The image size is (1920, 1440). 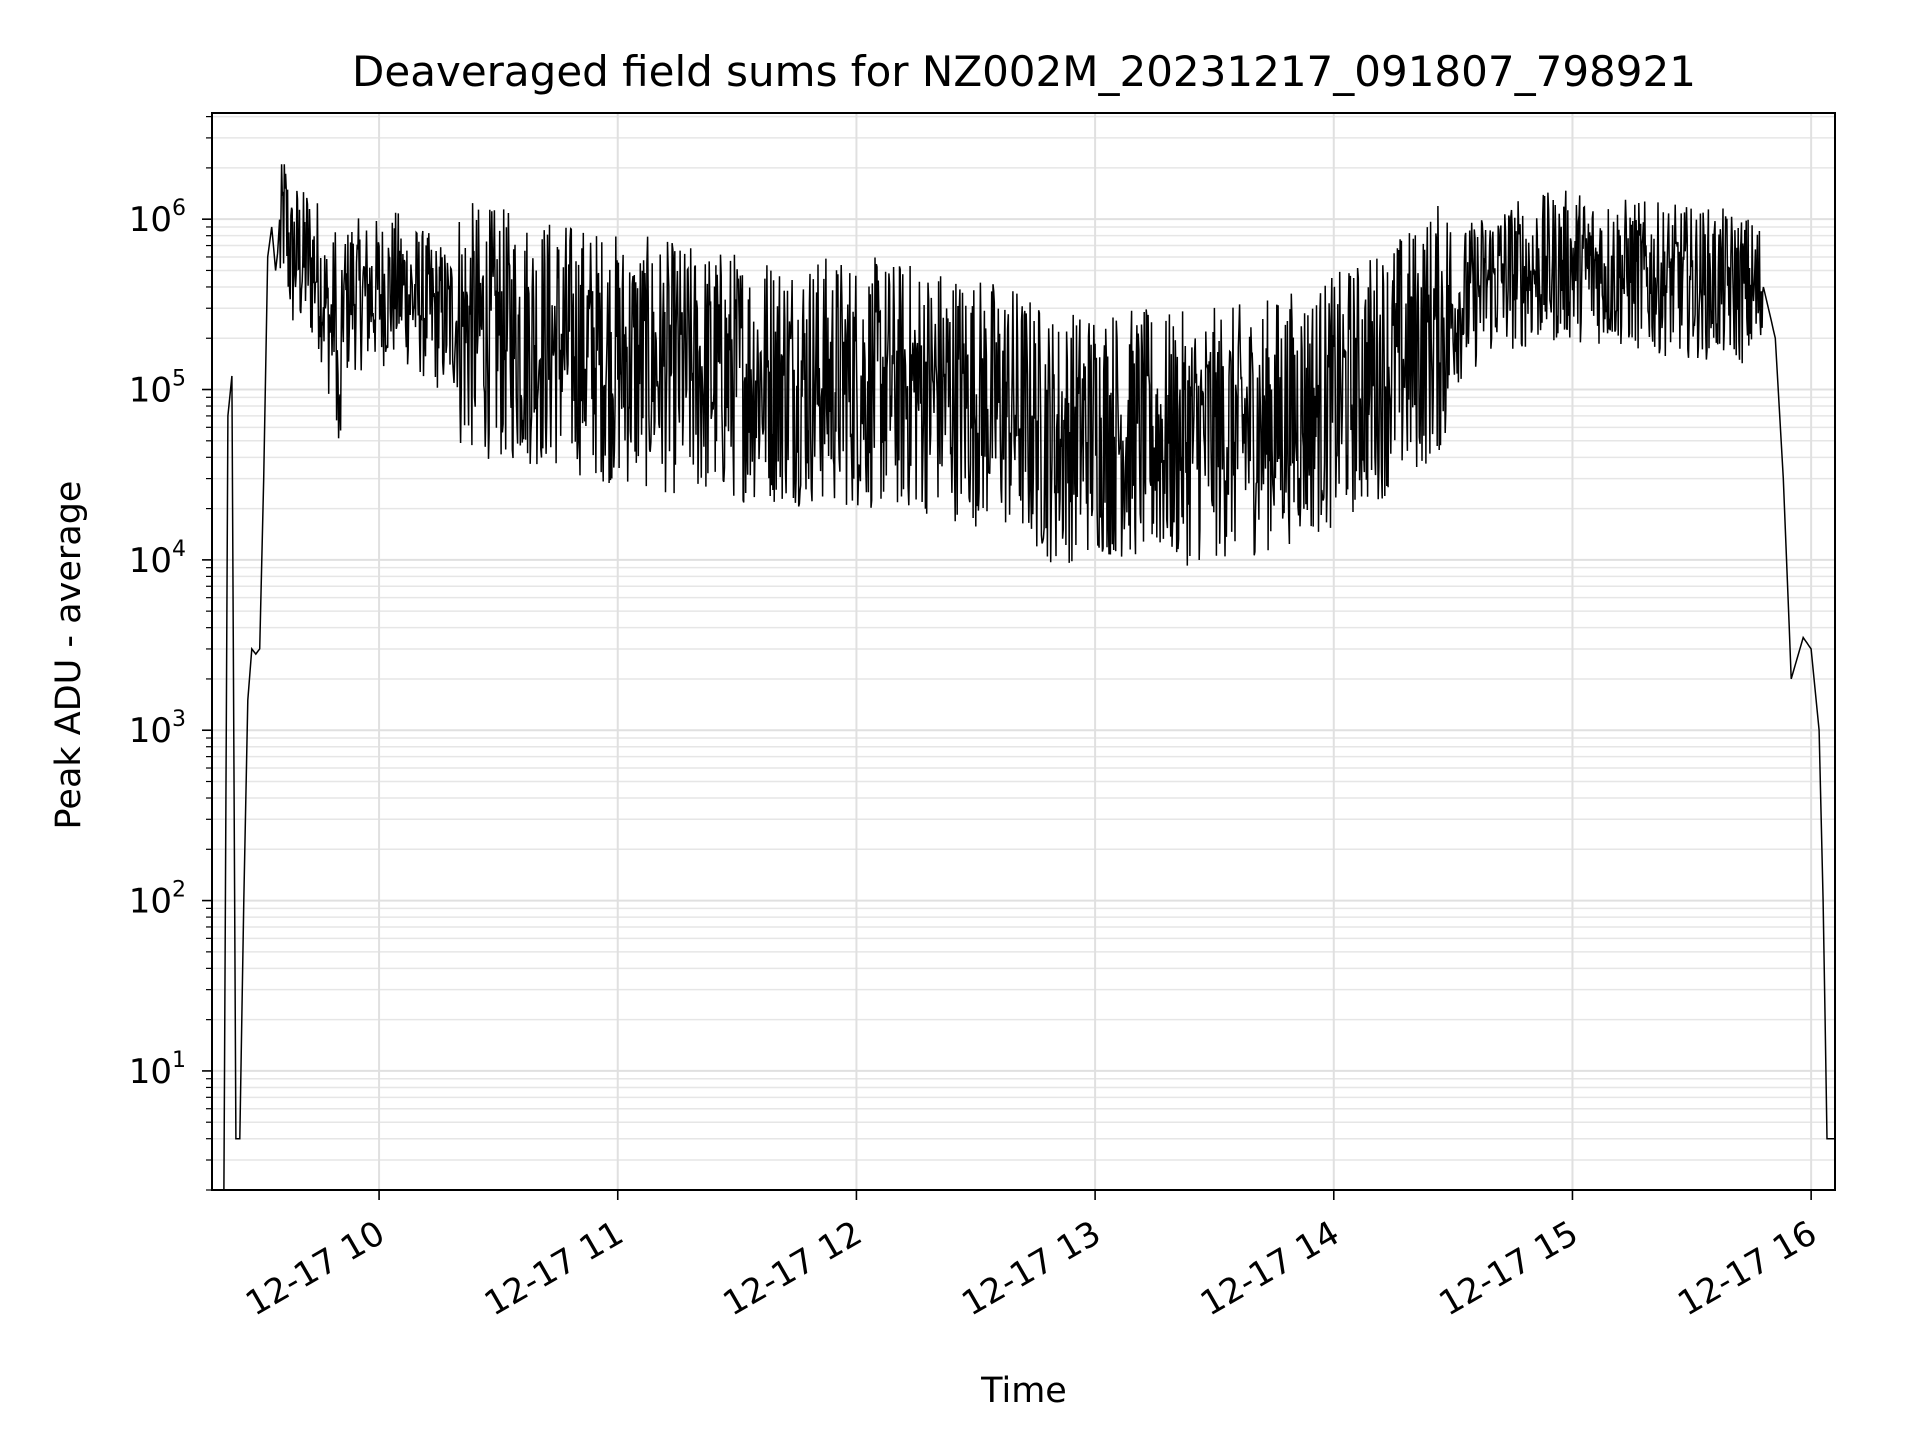 I want to click on x-tick-label: 12-17 13, so click(x=1031, y=1268).